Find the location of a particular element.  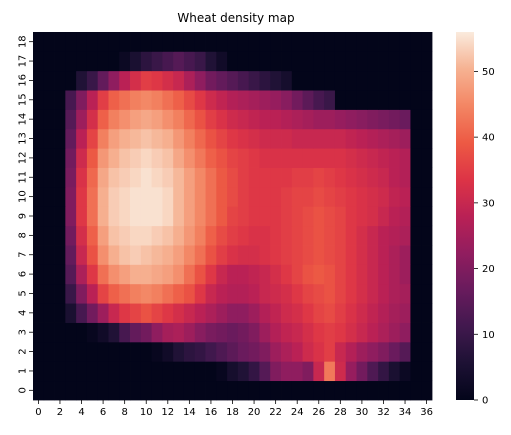

colorbar-tick-label: 50 is located at coordinates (488, 72).